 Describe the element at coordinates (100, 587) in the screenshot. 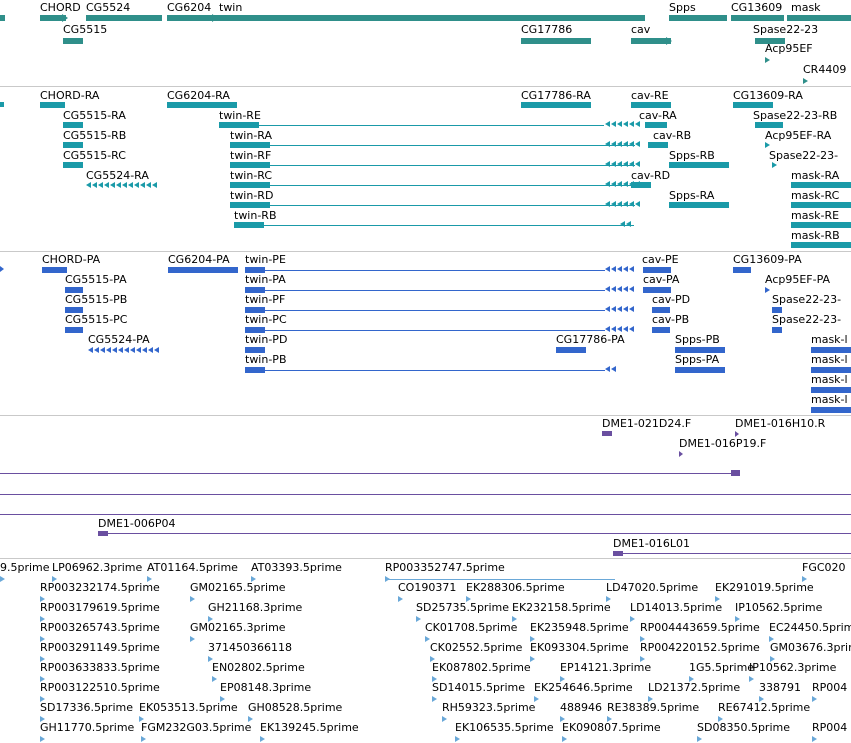

I see `feature-label: RP003232174.5prime` at that location.